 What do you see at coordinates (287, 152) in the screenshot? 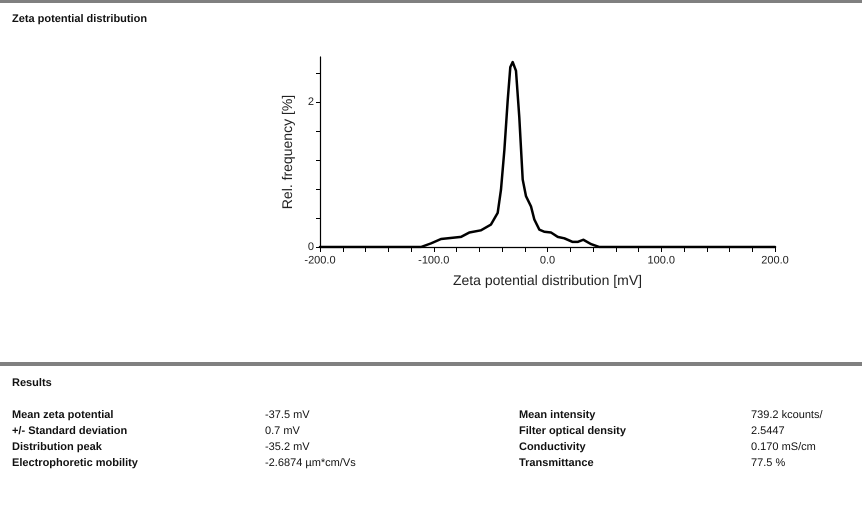
I see `y-axis-title: Rel. frequency [%]` at bounding box center [287, 152].